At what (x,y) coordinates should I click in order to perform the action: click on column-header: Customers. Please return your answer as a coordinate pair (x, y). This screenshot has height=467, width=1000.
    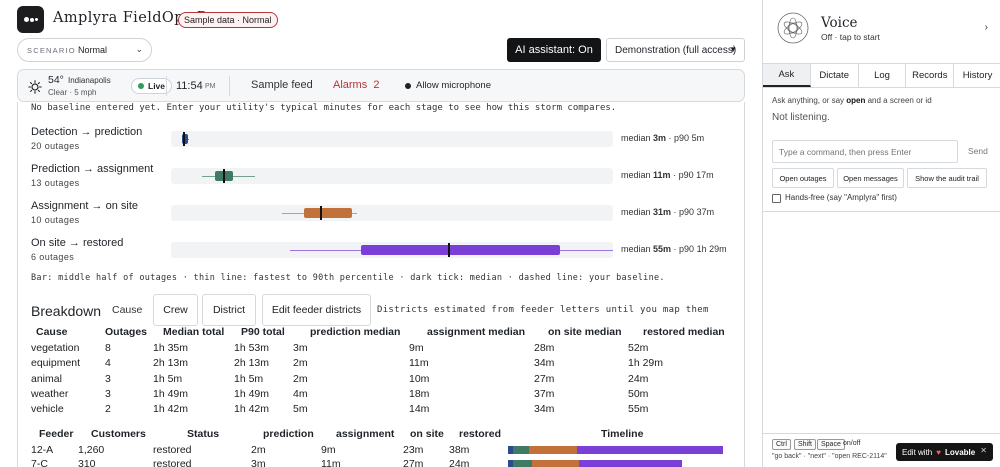
    Looking at the image, I should click on (118, 434).